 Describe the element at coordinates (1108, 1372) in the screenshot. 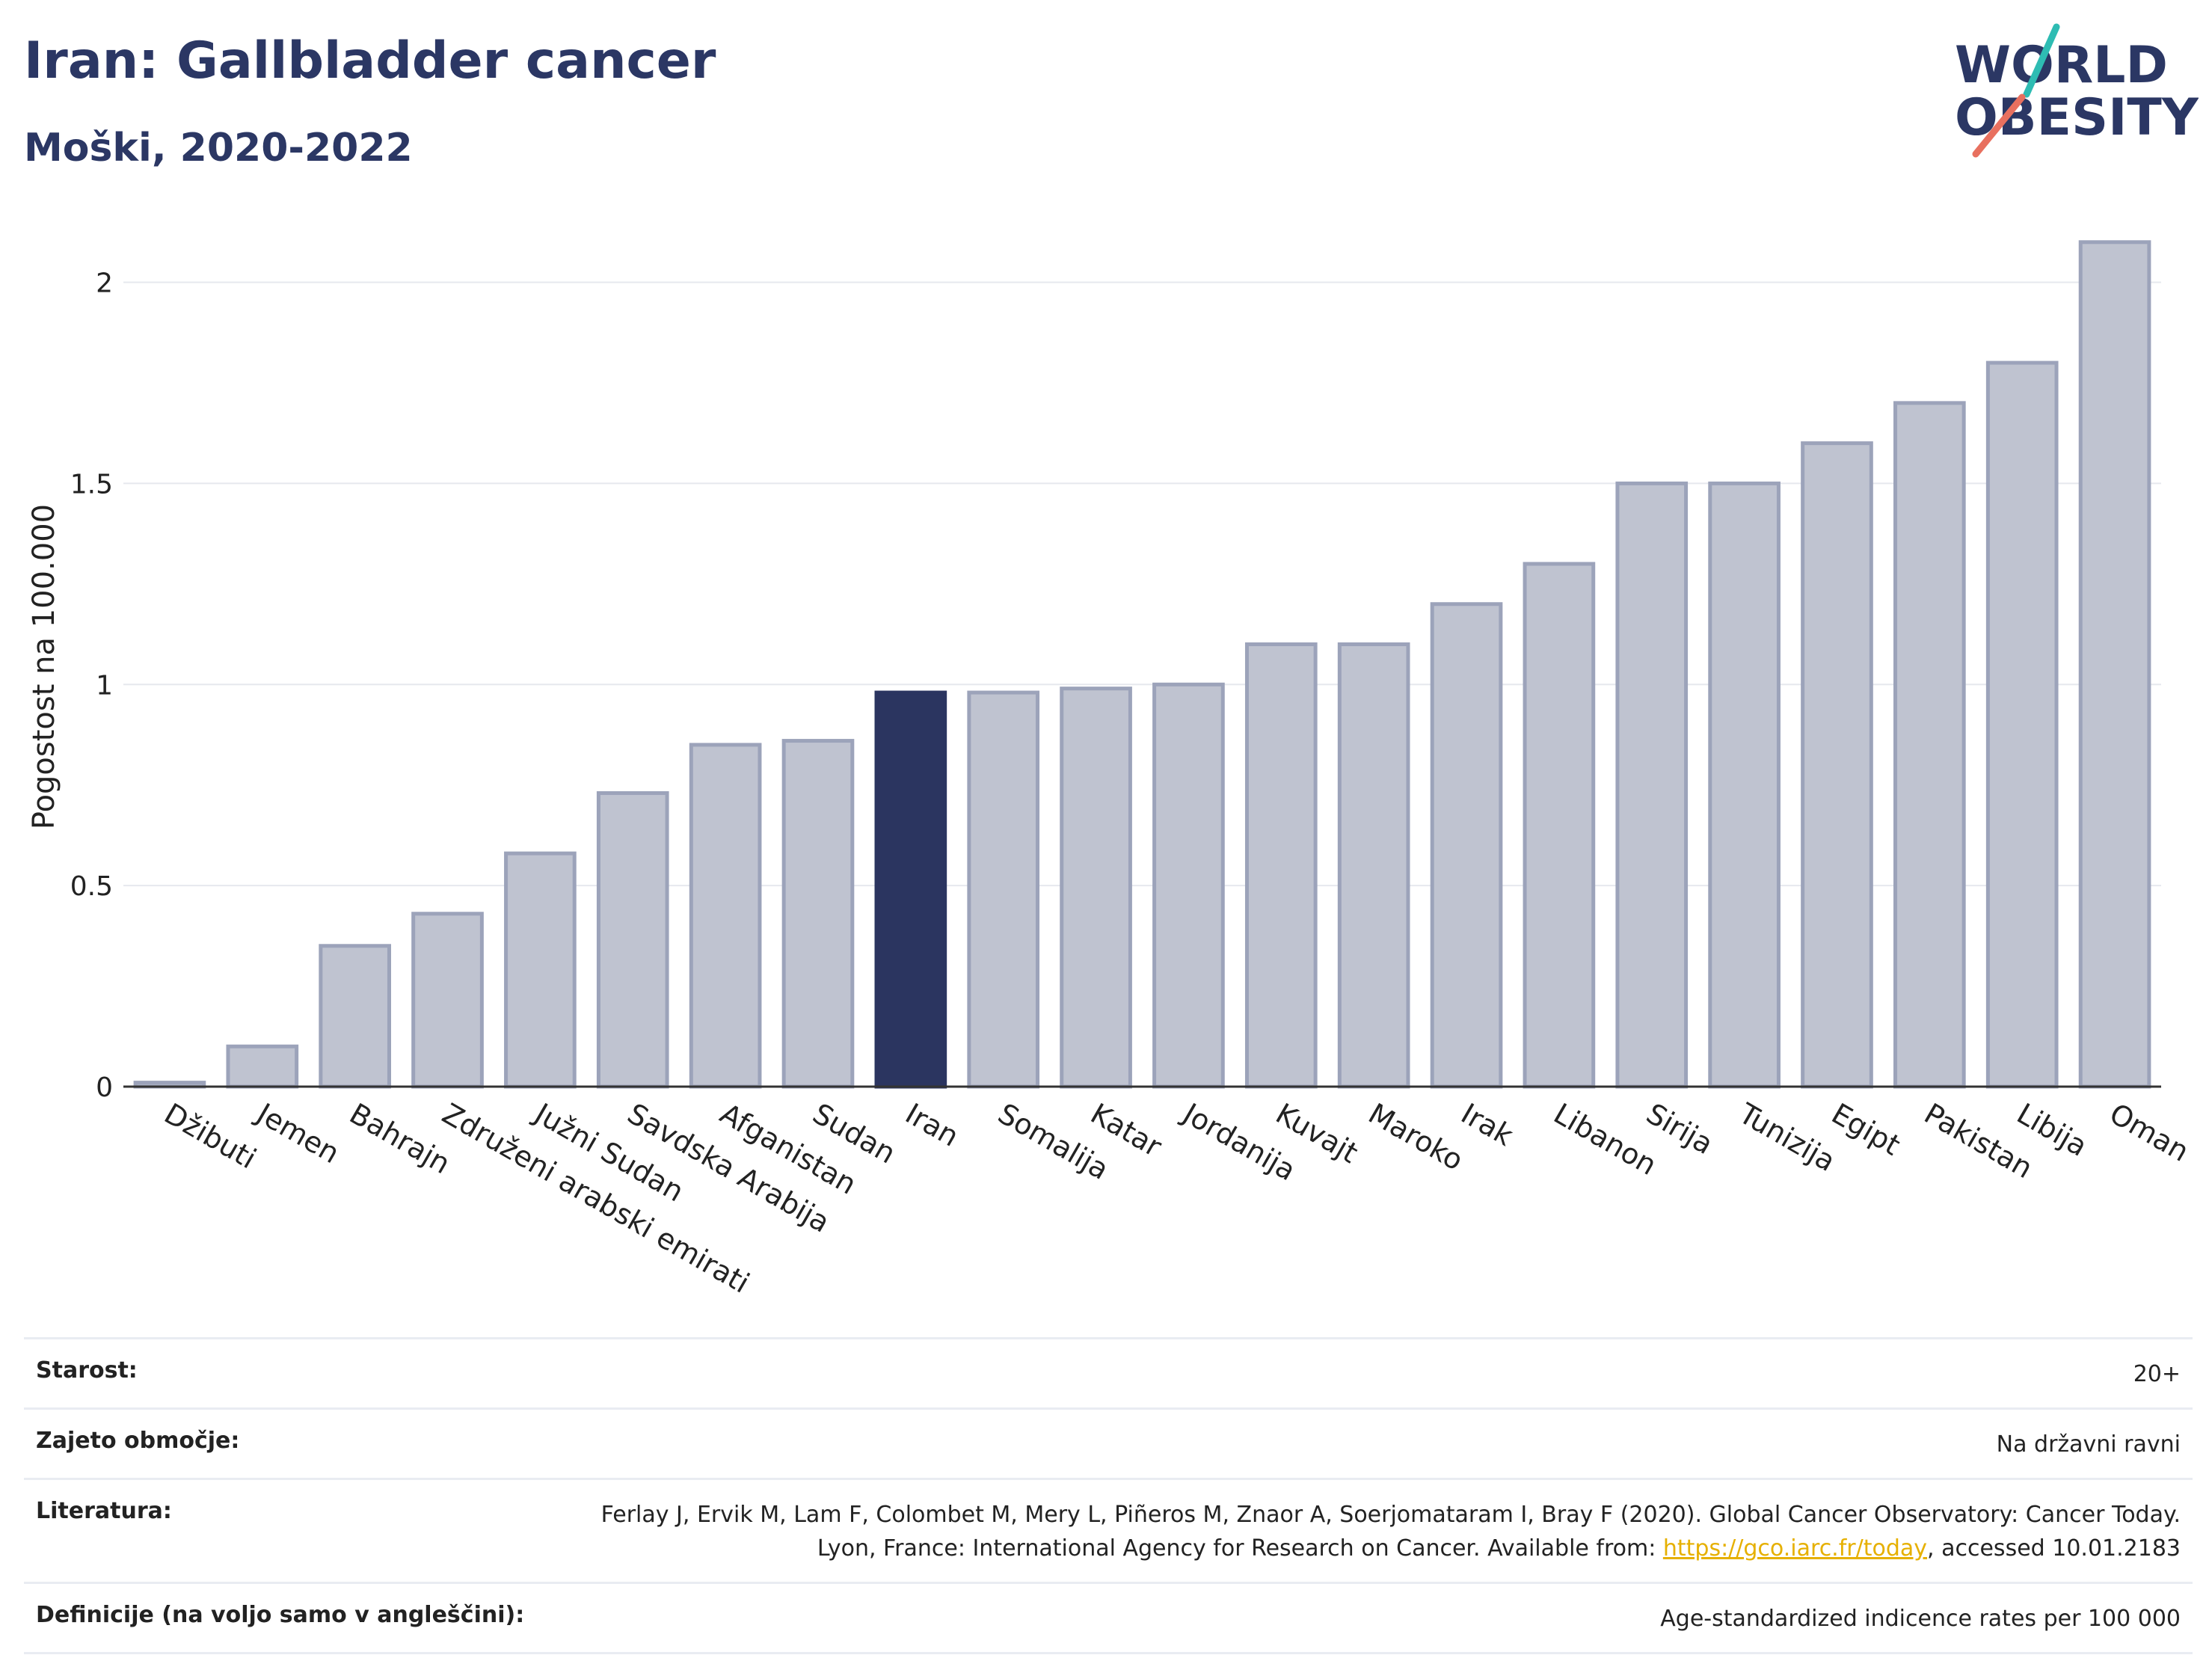

I see `info-row-age: Starost: 20+` at that location.